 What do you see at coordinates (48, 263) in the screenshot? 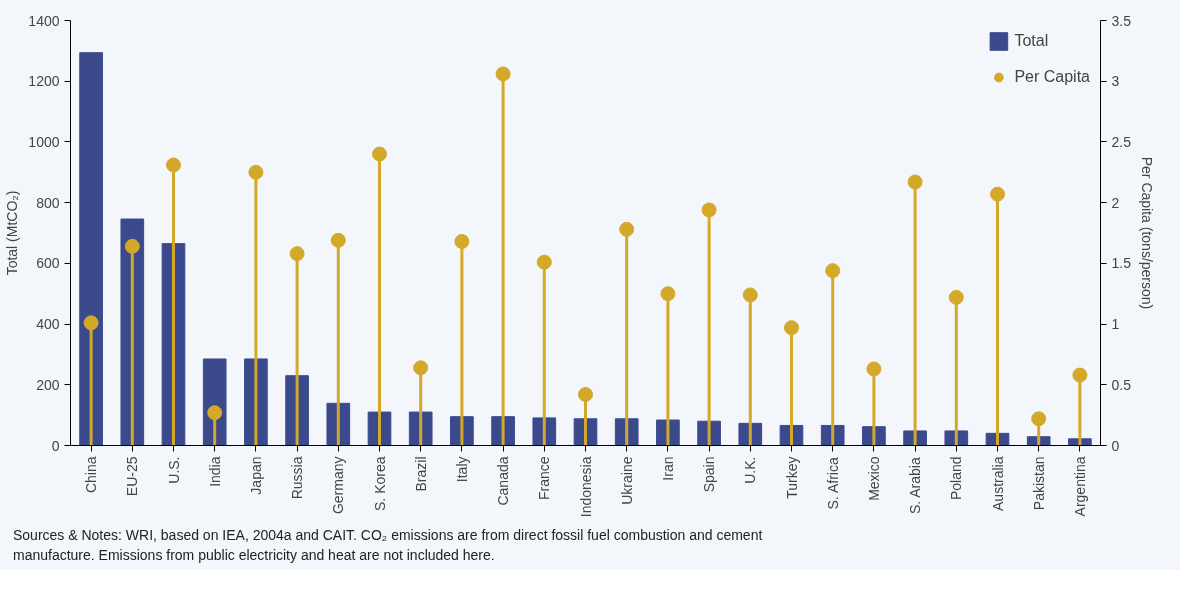
I see `y-tick-label: 600` at bounding box center [48, 263].